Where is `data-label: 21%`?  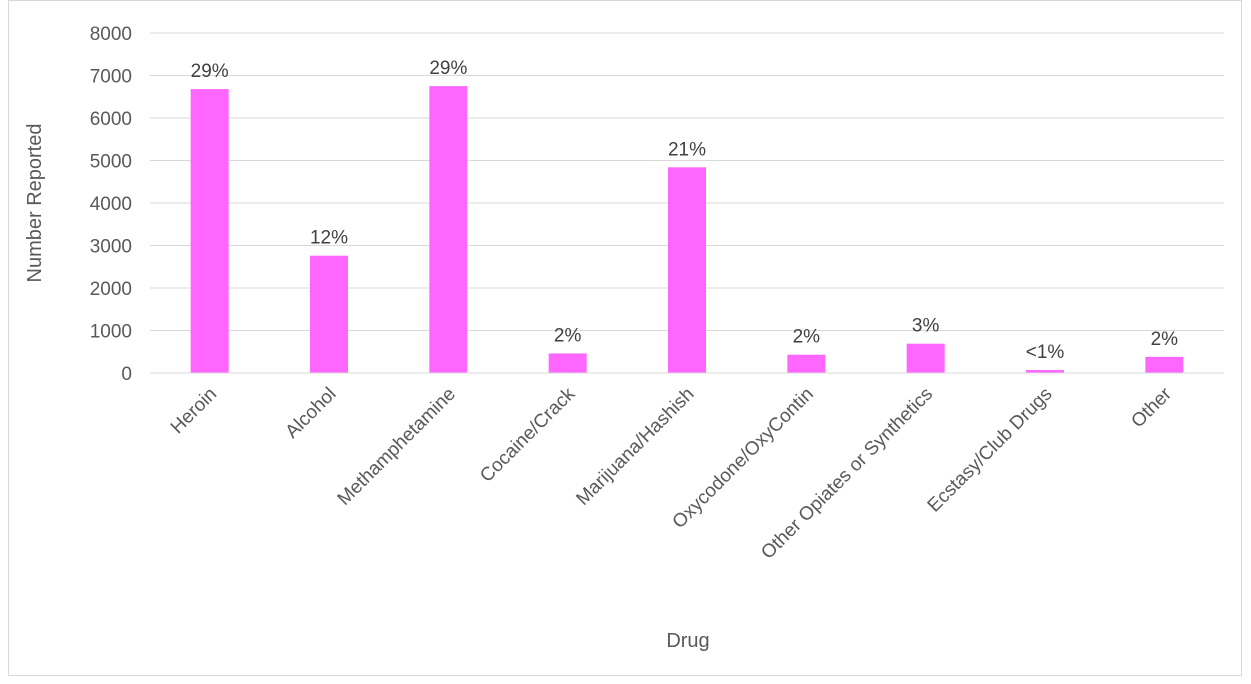
data-label: 21% is located at coordinates (687, 149).